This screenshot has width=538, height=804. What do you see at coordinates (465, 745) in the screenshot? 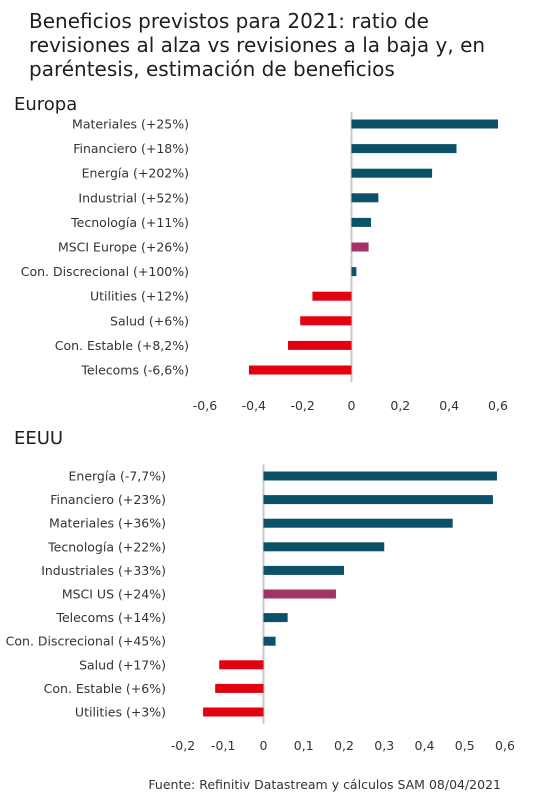
I see `x-tick-label: 0,5` at bounding box center [465, 745].